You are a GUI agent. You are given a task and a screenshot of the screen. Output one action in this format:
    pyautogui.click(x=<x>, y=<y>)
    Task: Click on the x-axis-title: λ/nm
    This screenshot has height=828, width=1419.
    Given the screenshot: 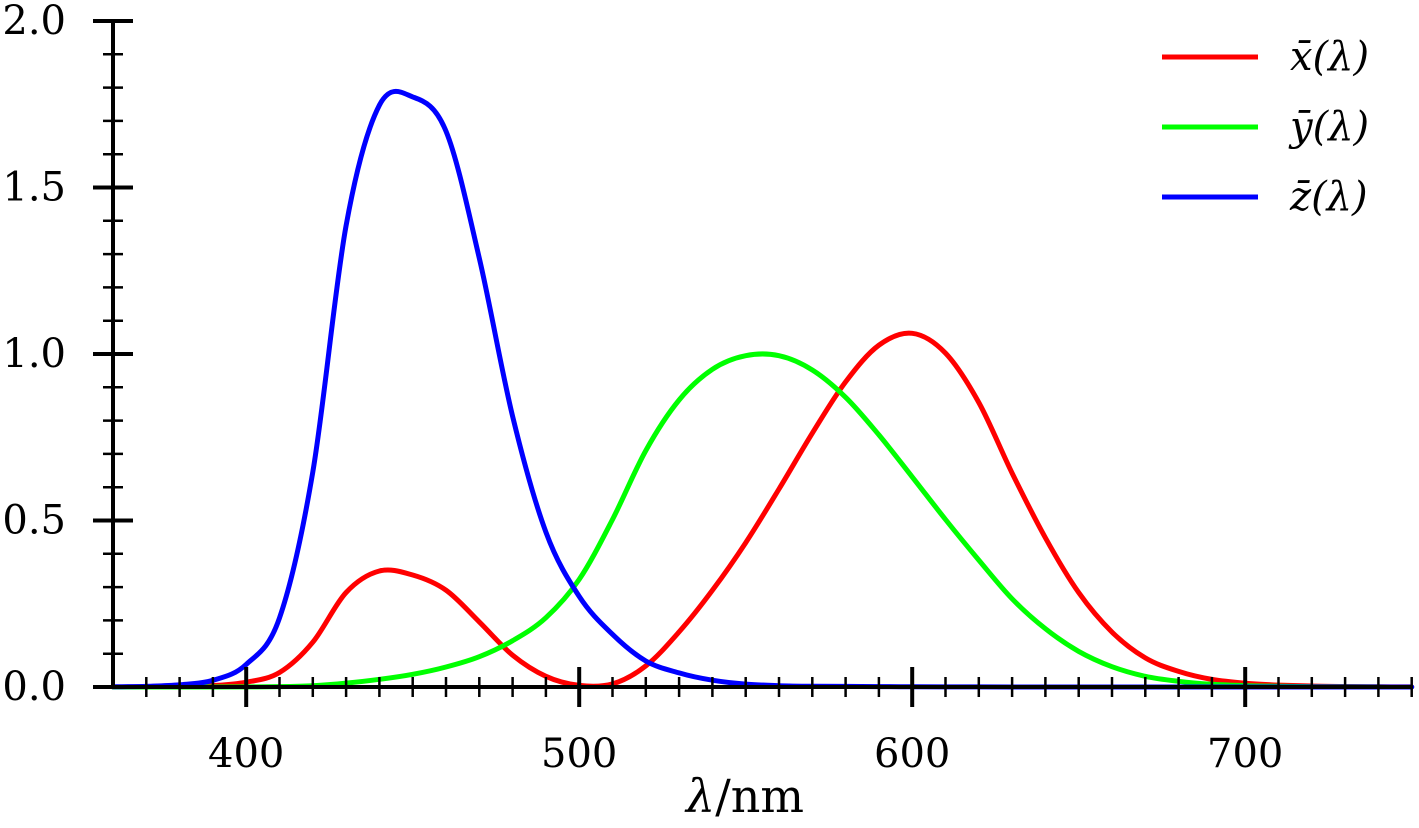 What is the action you would take?
    pyautogui.click(x=744, y=796)
    